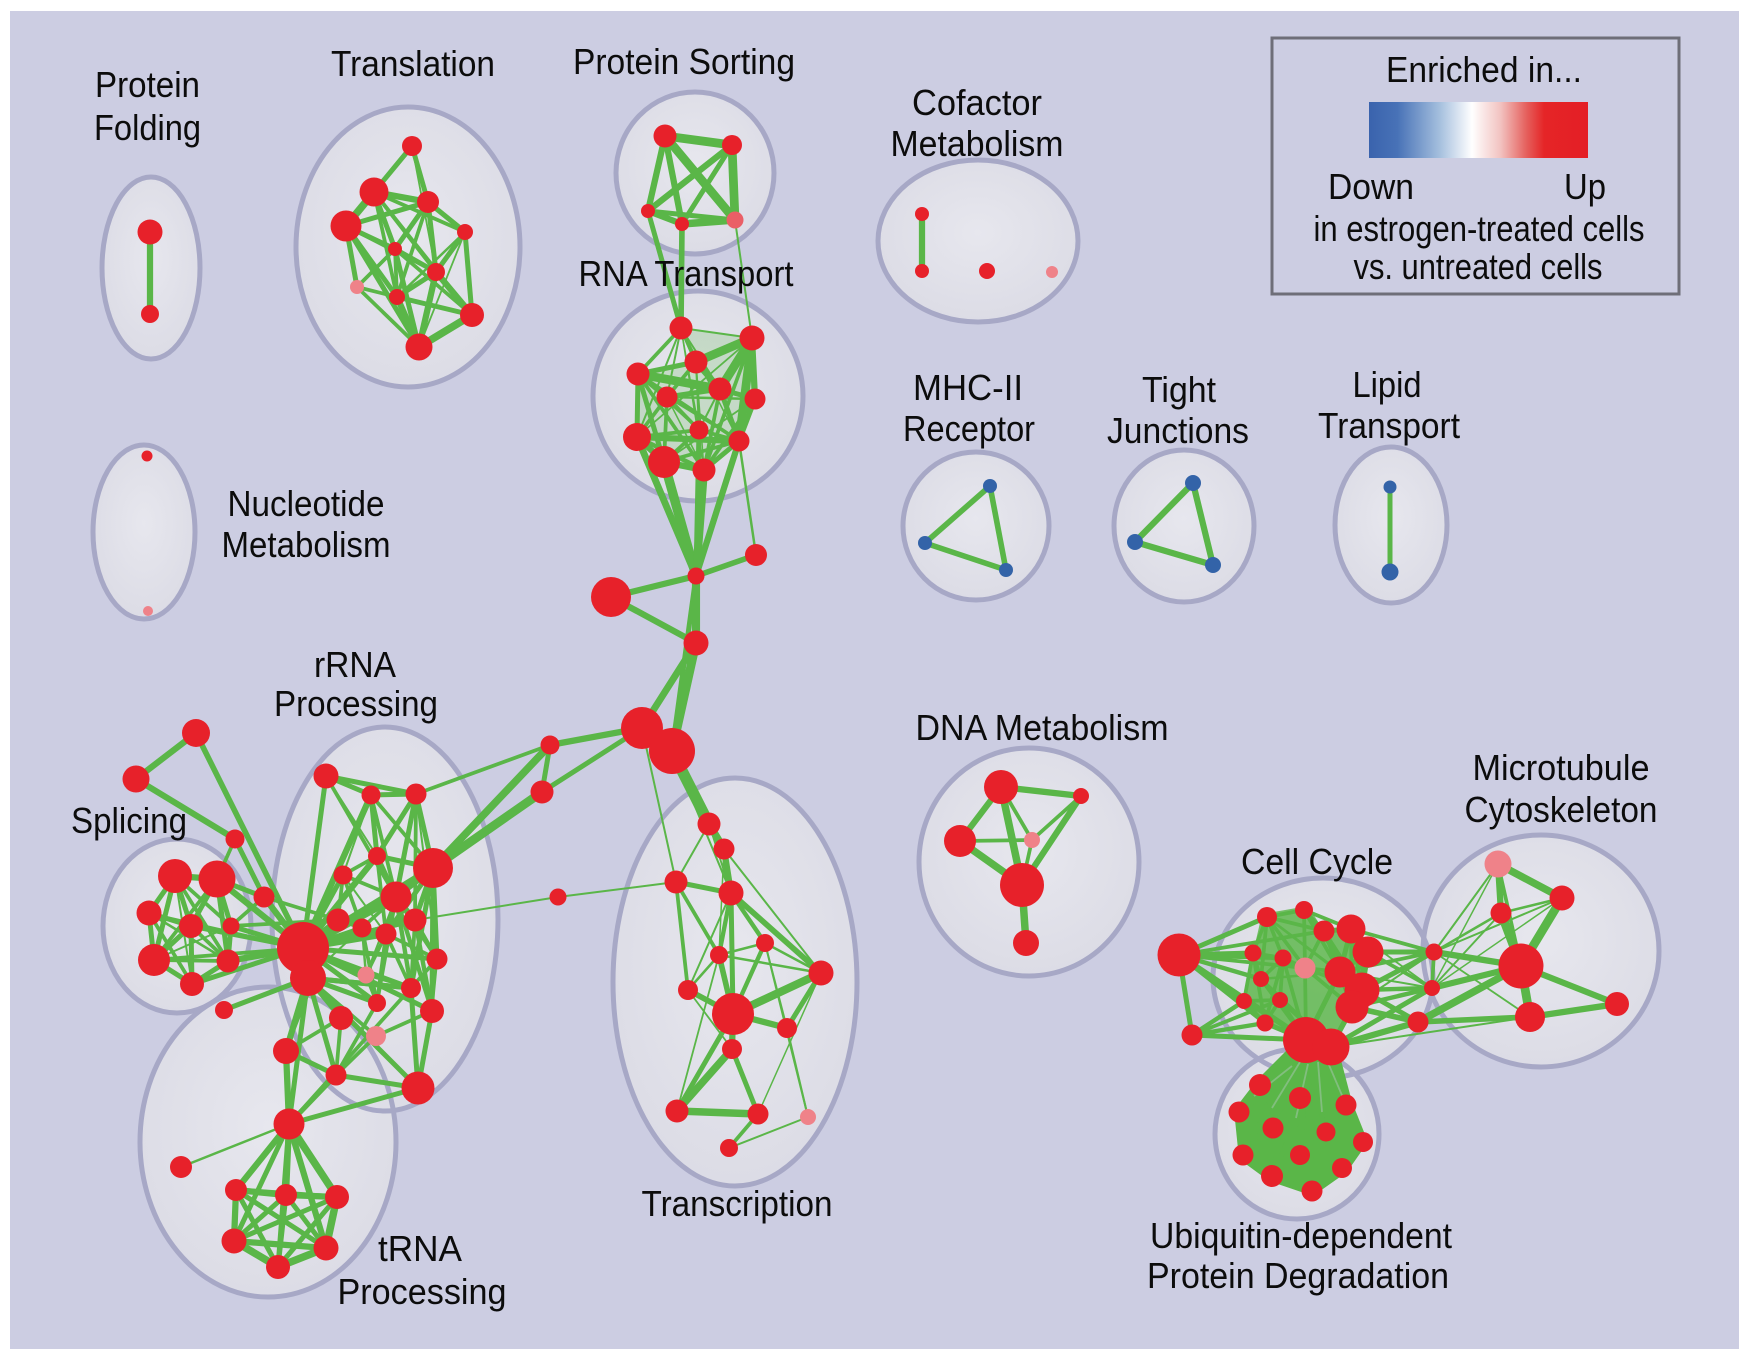 Image resolution: width=1750 pixels, height=1360 pixels. What do you see at coordinates (1389, 425) in the screenshot?
I see `svg-text: Transport` at bounding box center [1389, 425].